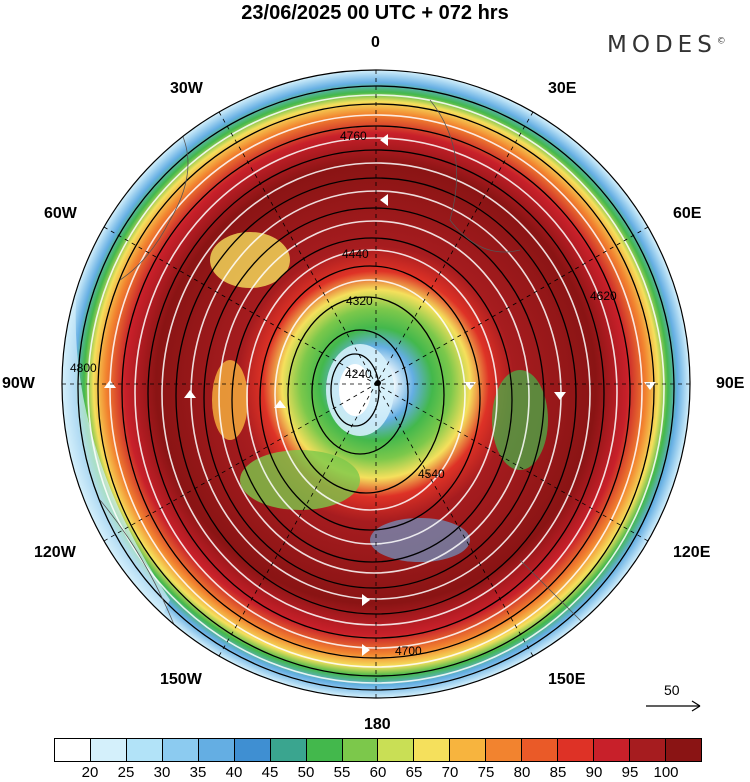 The width and height of the screenshot is (750, 782). What do you see at coordinates (306, 772) in the screenshot?
I see `colorbar-tick-label: 50` at bounding box center [306, 772].